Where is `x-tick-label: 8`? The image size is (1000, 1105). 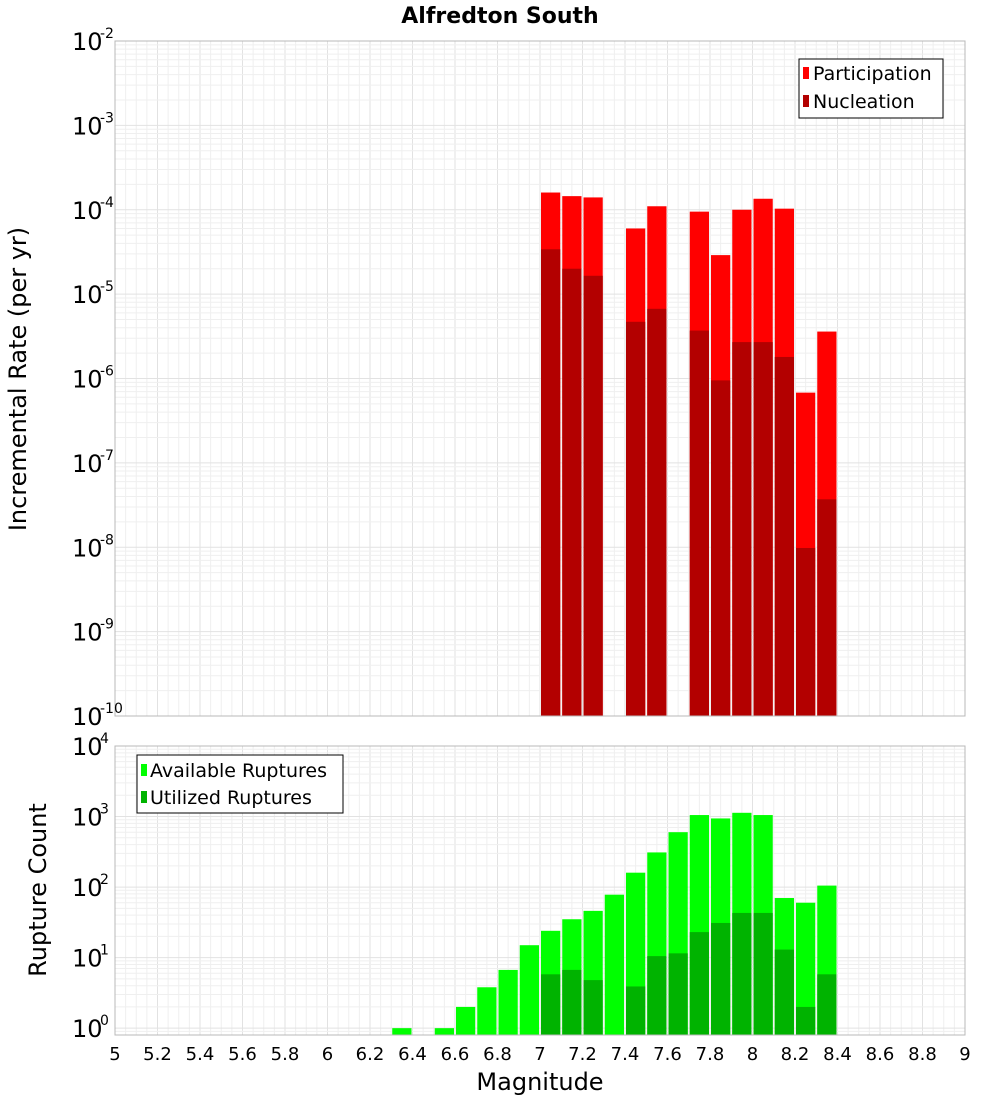 x-tick-label: 8 is located at coordinates (752, 1054).